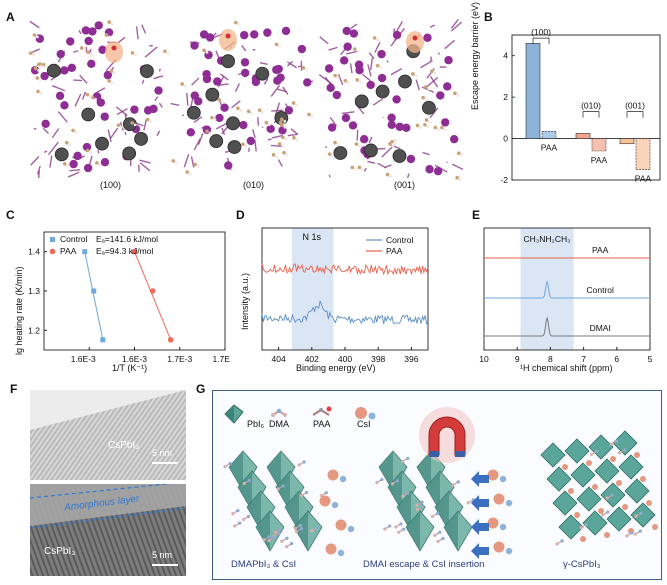 This screenshot has width=667, height=585. I want to click on facet-label-010: (010), so click(254, 185).